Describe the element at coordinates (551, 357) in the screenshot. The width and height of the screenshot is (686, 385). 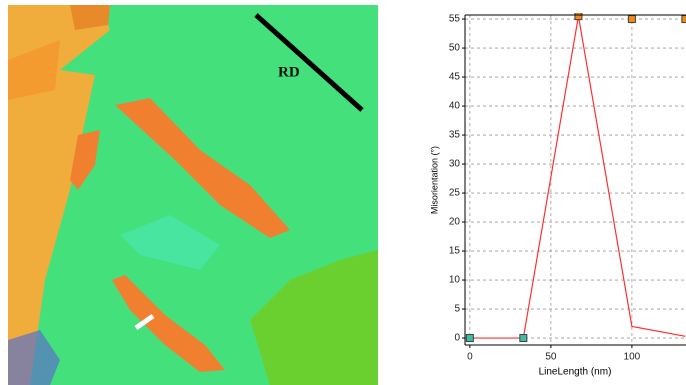
I see `x-tick-label: 50` at that location.